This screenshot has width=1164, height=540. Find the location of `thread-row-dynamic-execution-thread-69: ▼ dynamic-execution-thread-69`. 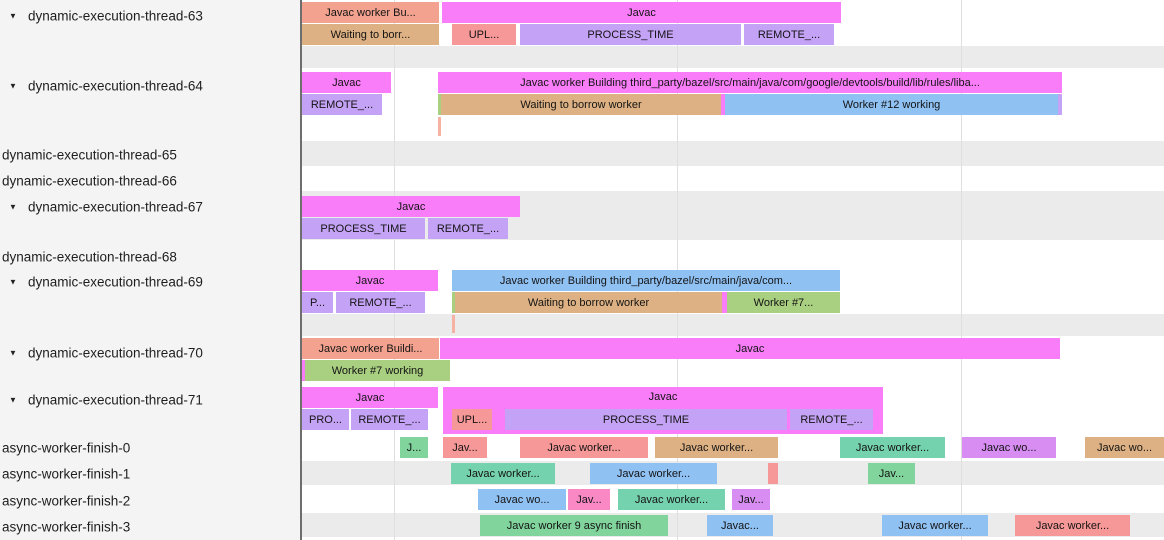

thread-row-dynamic-execution-thread-69: ▼ dynamic-execution-thread-69 is located at coordinates (150, 282).